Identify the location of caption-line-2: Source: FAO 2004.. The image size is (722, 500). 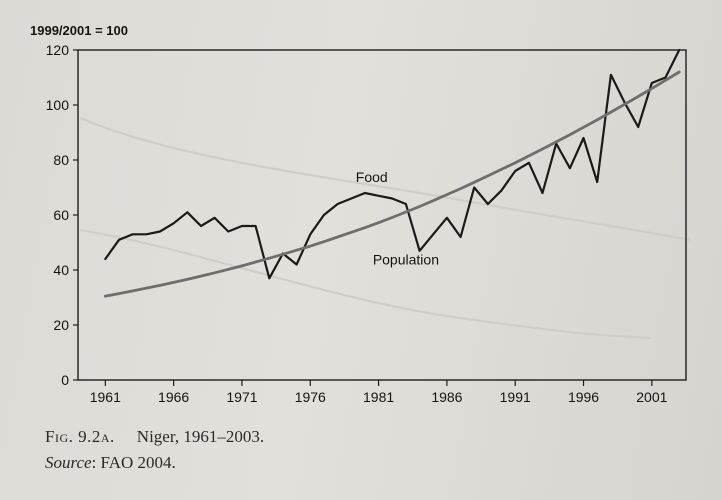
(154, 463).